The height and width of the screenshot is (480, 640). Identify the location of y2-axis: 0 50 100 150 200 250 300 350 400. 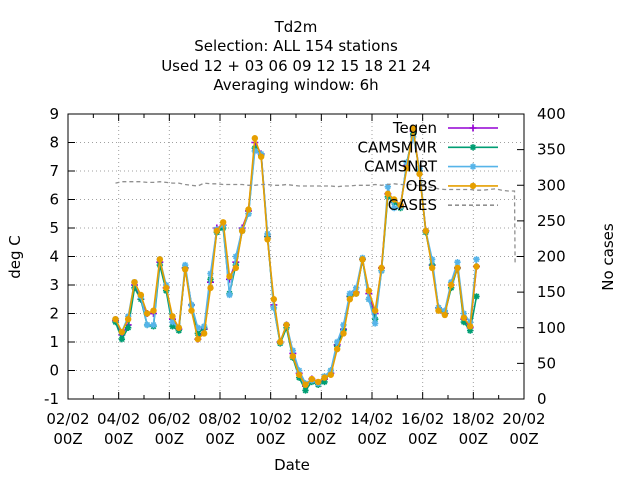
(541, 256).